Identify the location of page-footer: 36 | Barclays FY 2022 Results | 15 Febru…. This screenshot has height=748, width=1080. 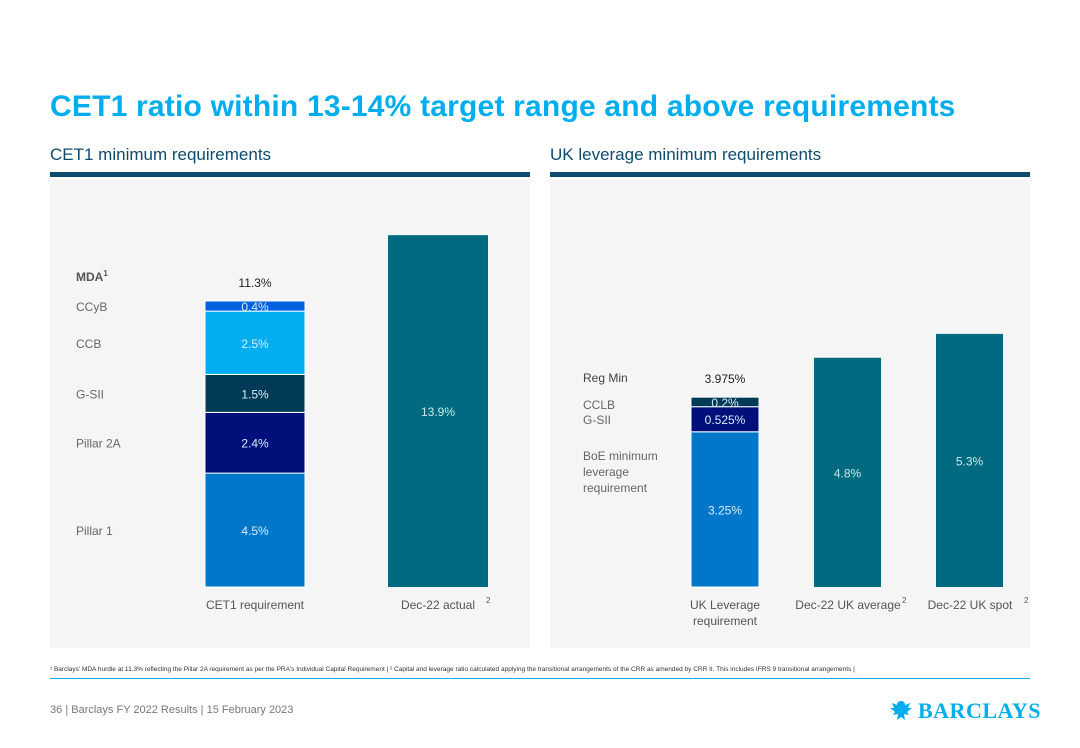
(172, 710).